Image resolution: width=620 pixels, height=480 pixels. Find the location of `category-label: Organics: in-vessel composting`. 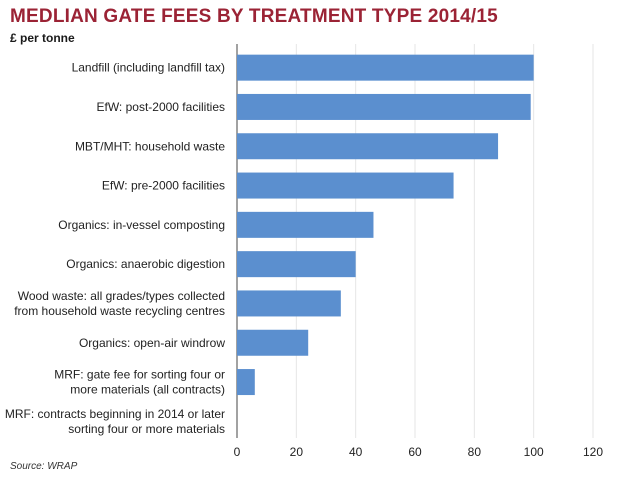

category-label: Organics: in-vessel composting is located at coordinates (141, 225).